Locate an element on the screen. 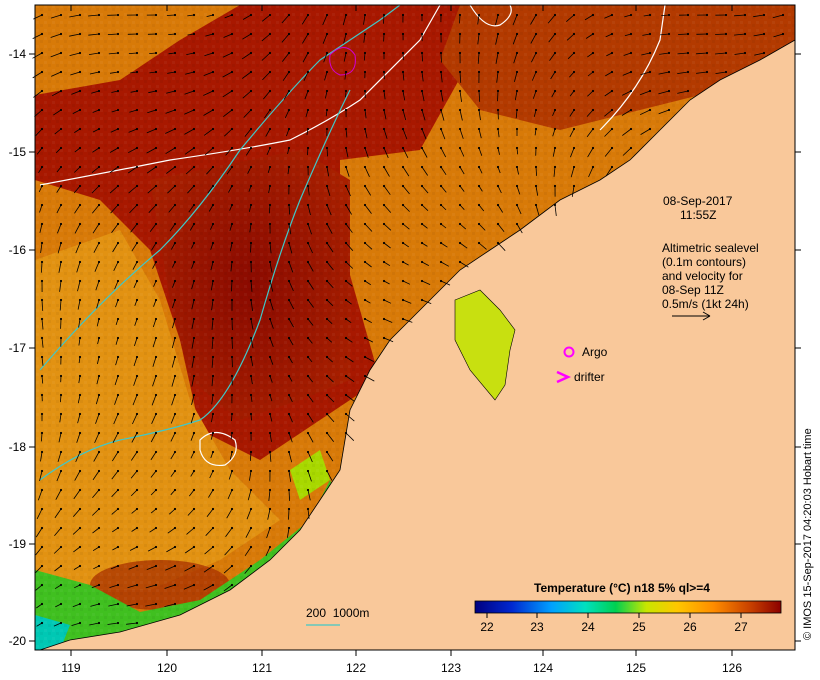 This screenshot has width=820, height=680. y-tick-label: -17 is located at coordinates (18, 348).